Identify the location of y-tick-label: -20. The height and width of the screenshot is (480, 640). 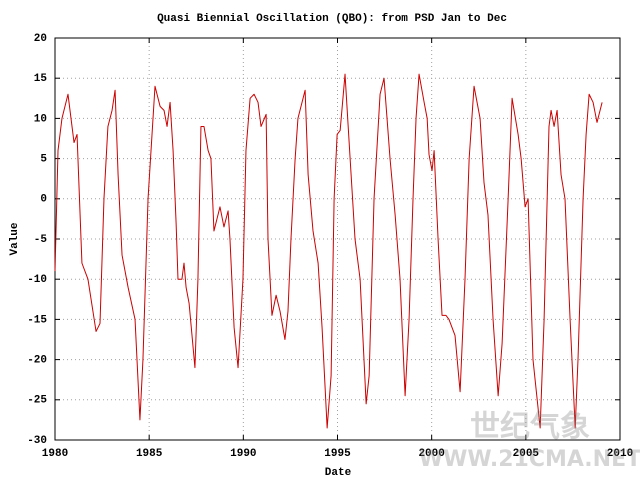
(37, 361).